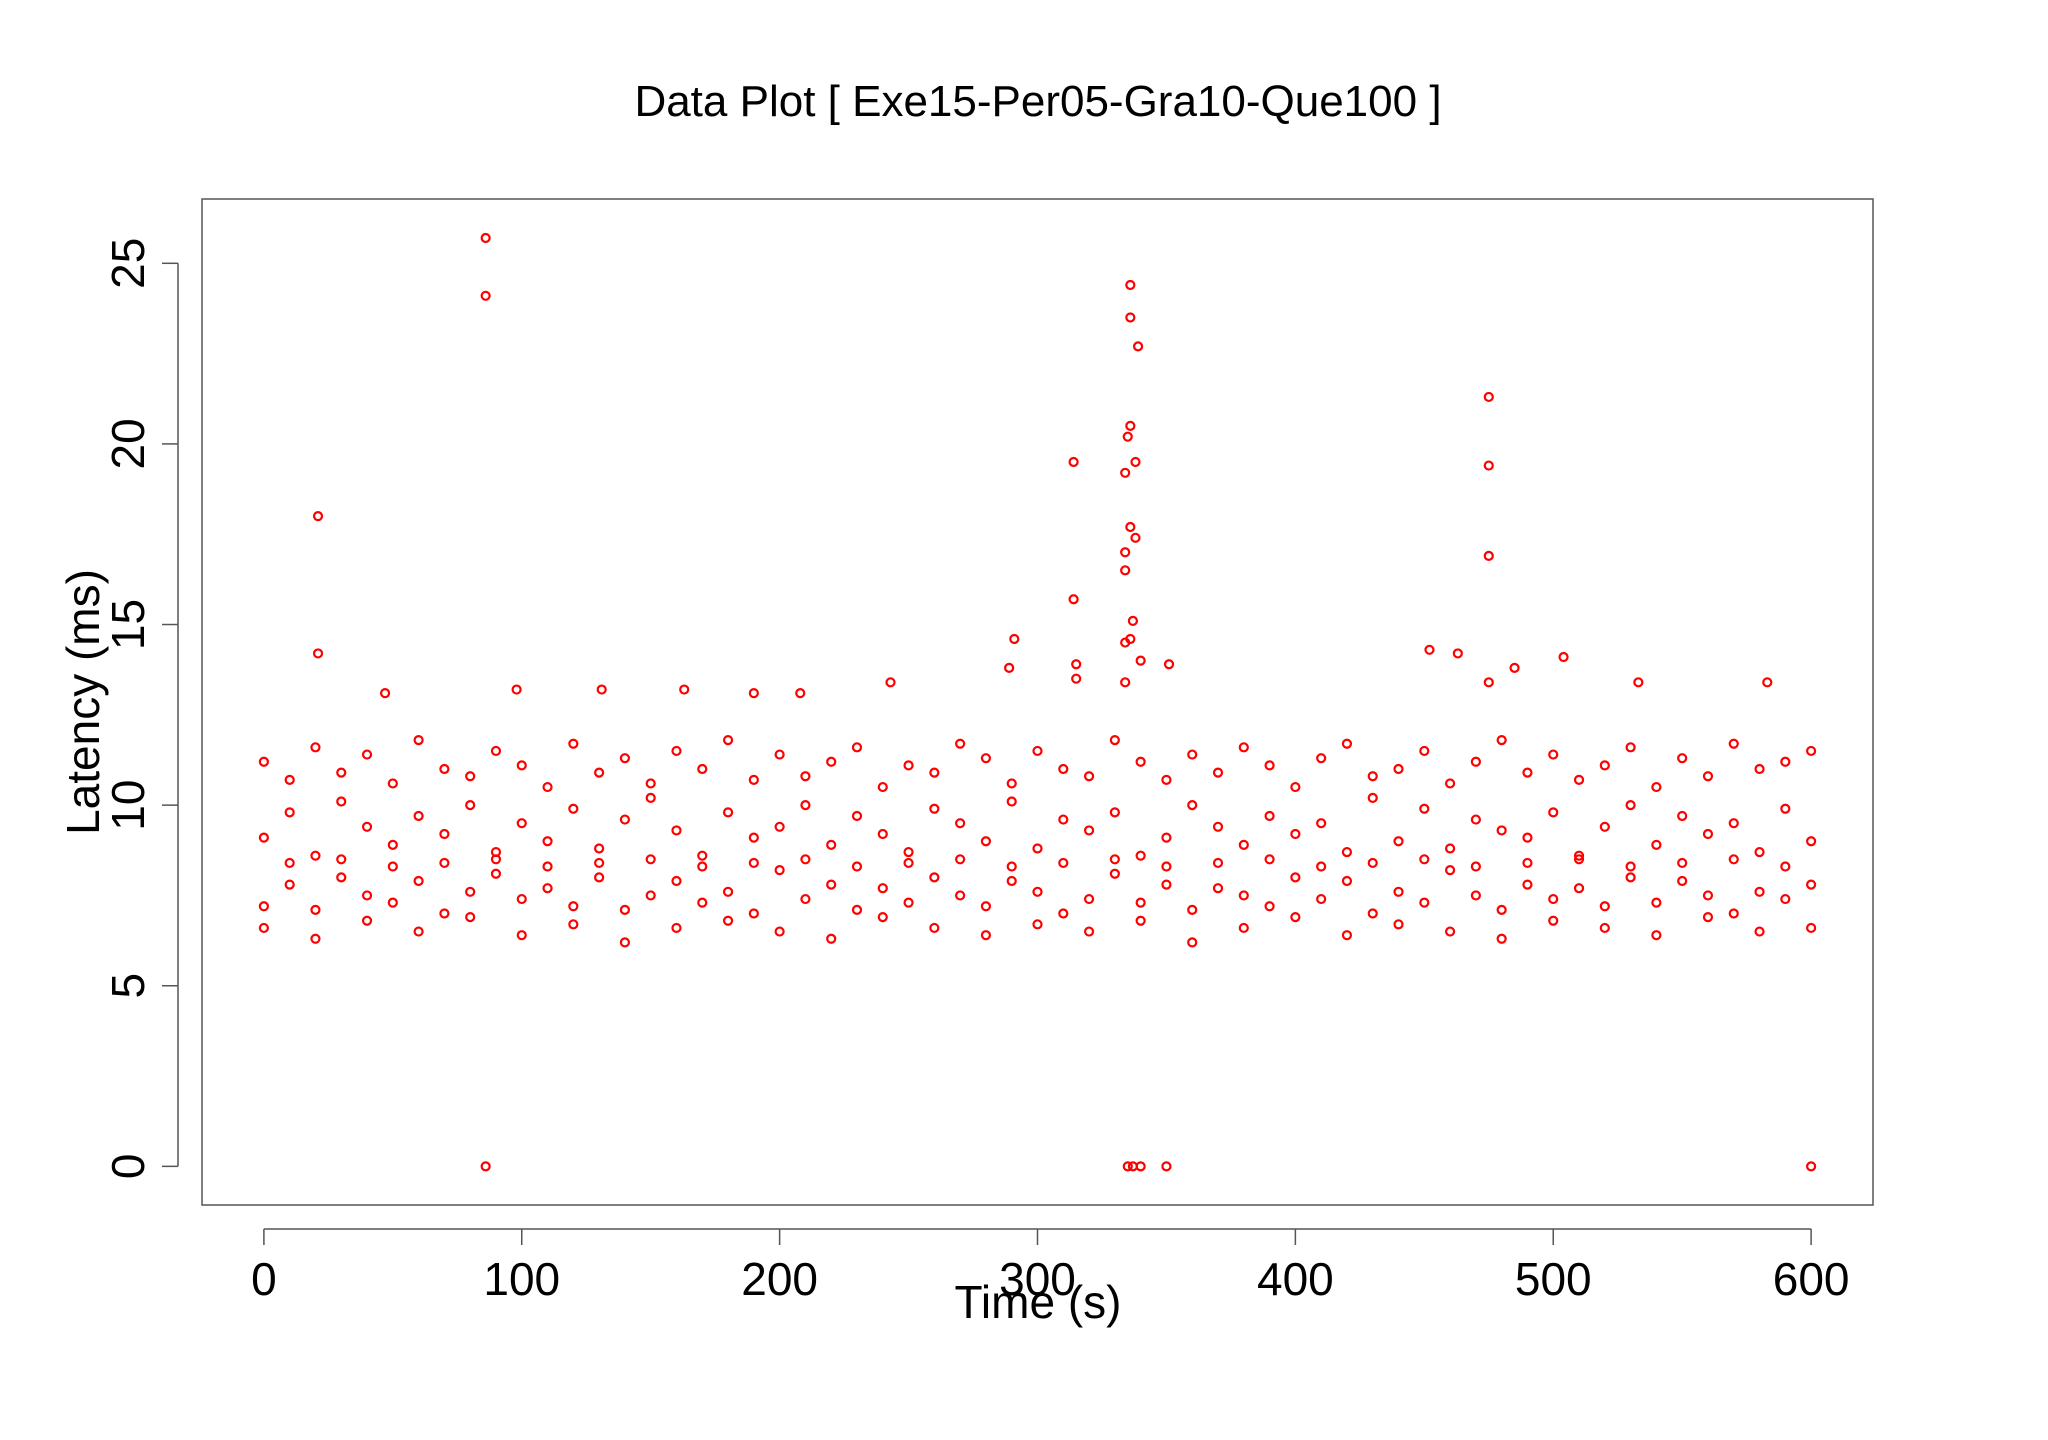 The height and width of the screenshot is (1440, 2048). I want to click on y-tick-label: 5, so click(128, 986).